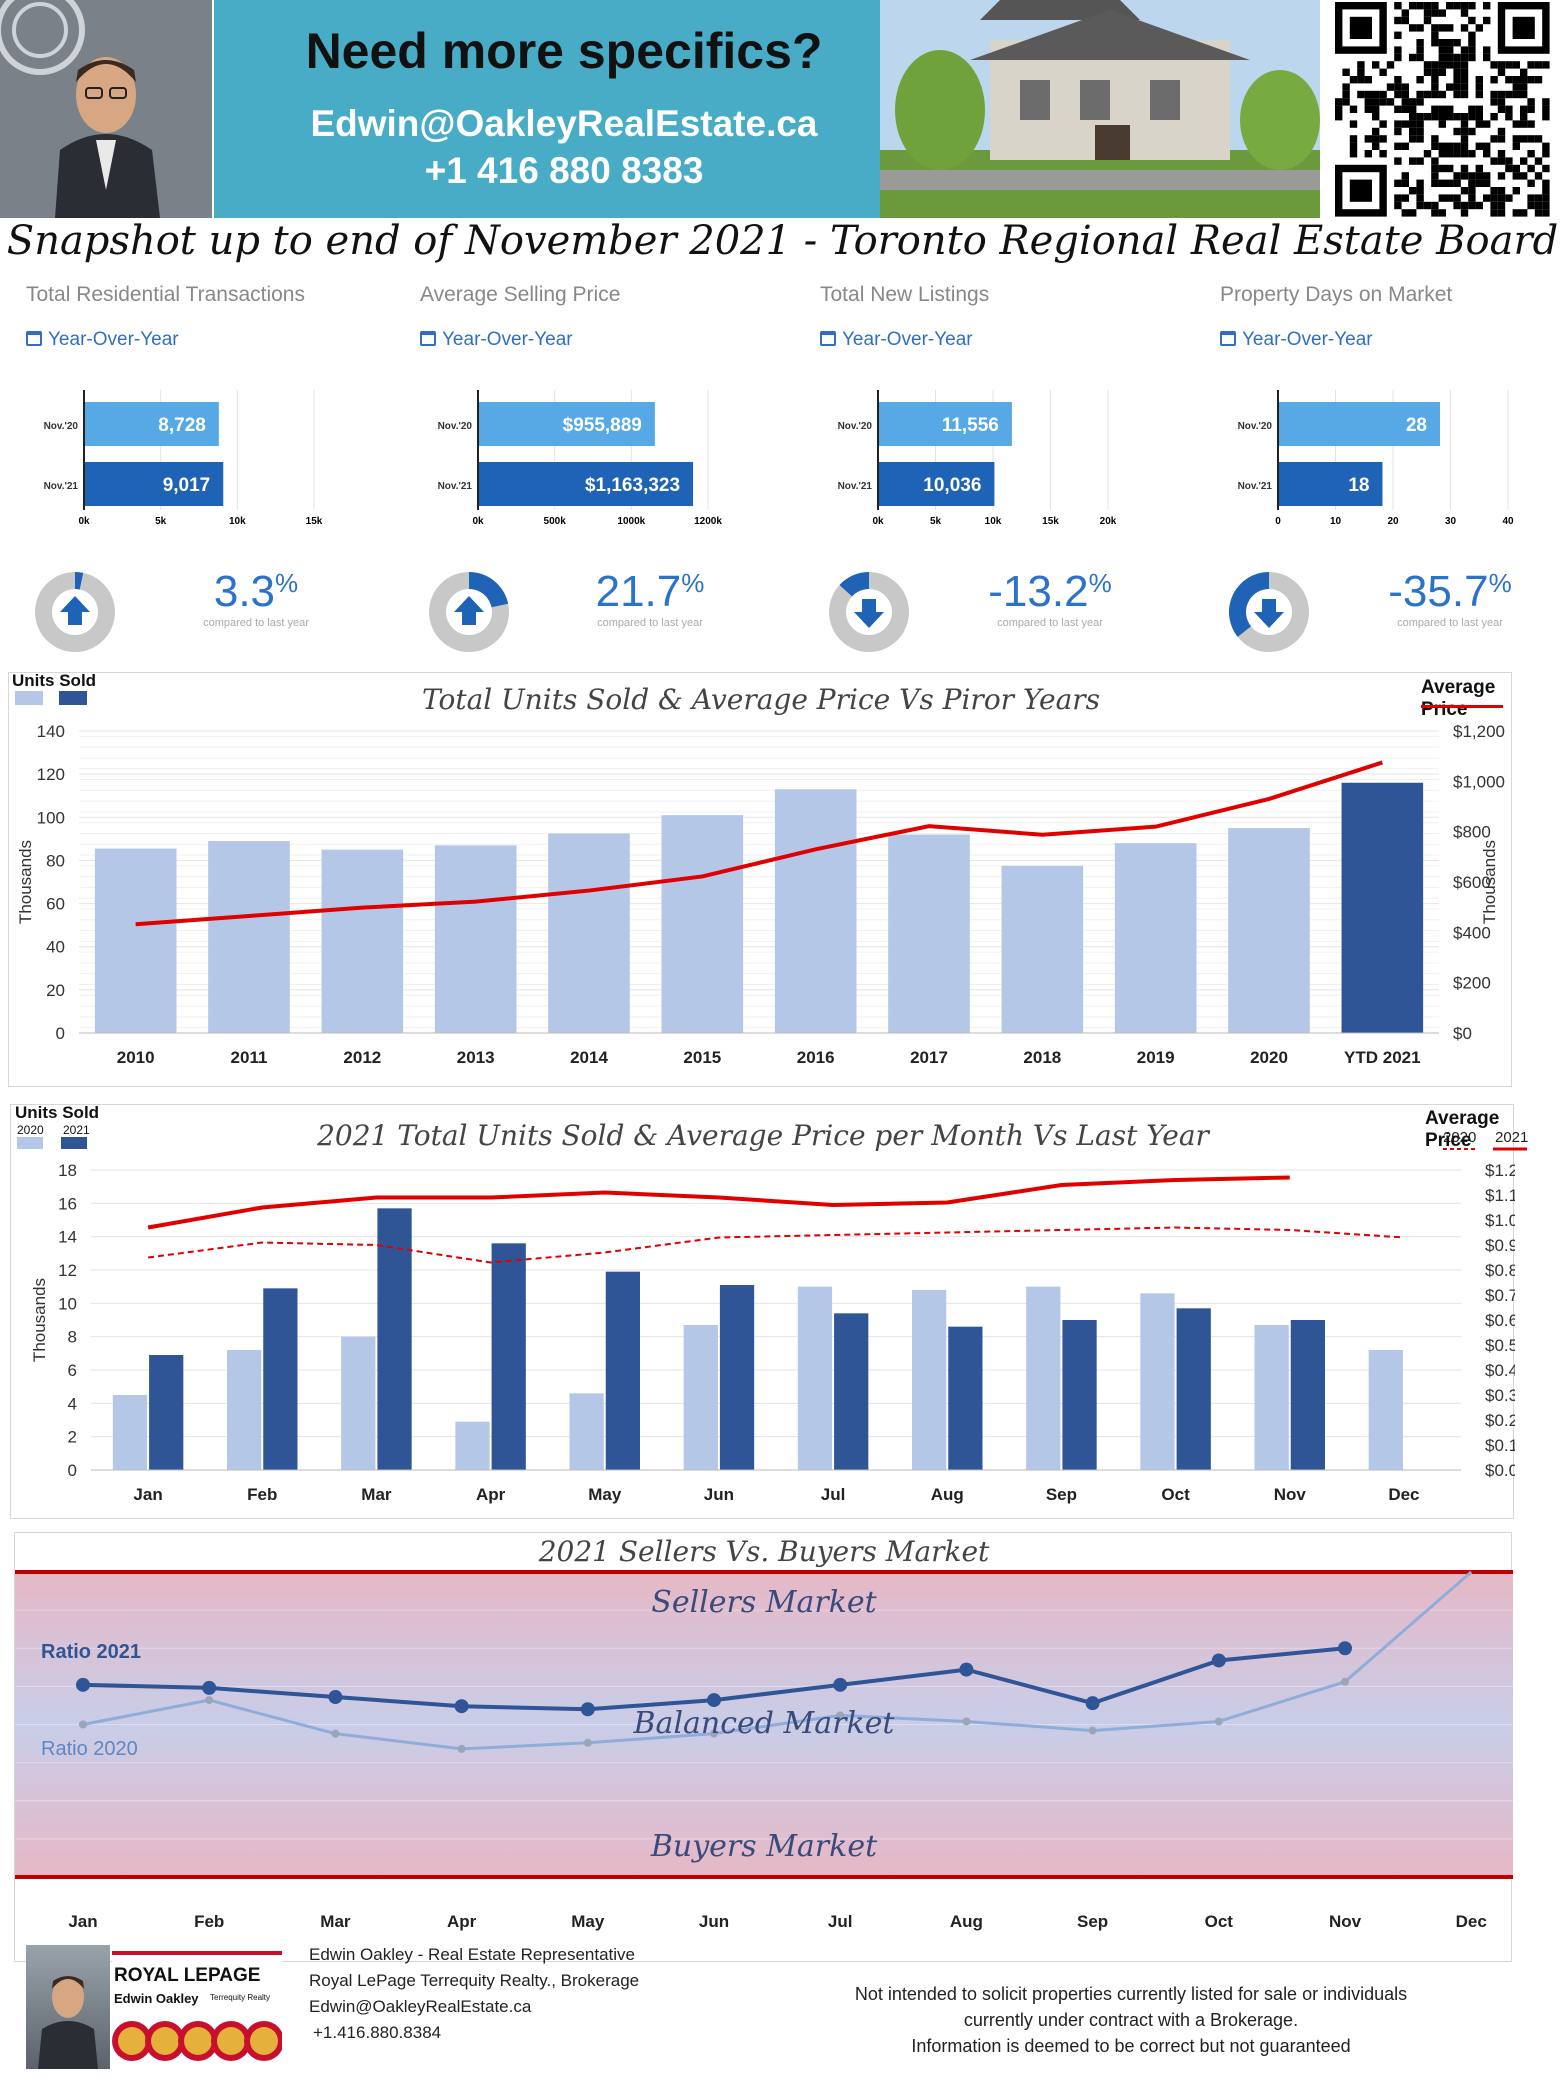  I want to click on x-tick-label: Dec, so click(1471, 1921).